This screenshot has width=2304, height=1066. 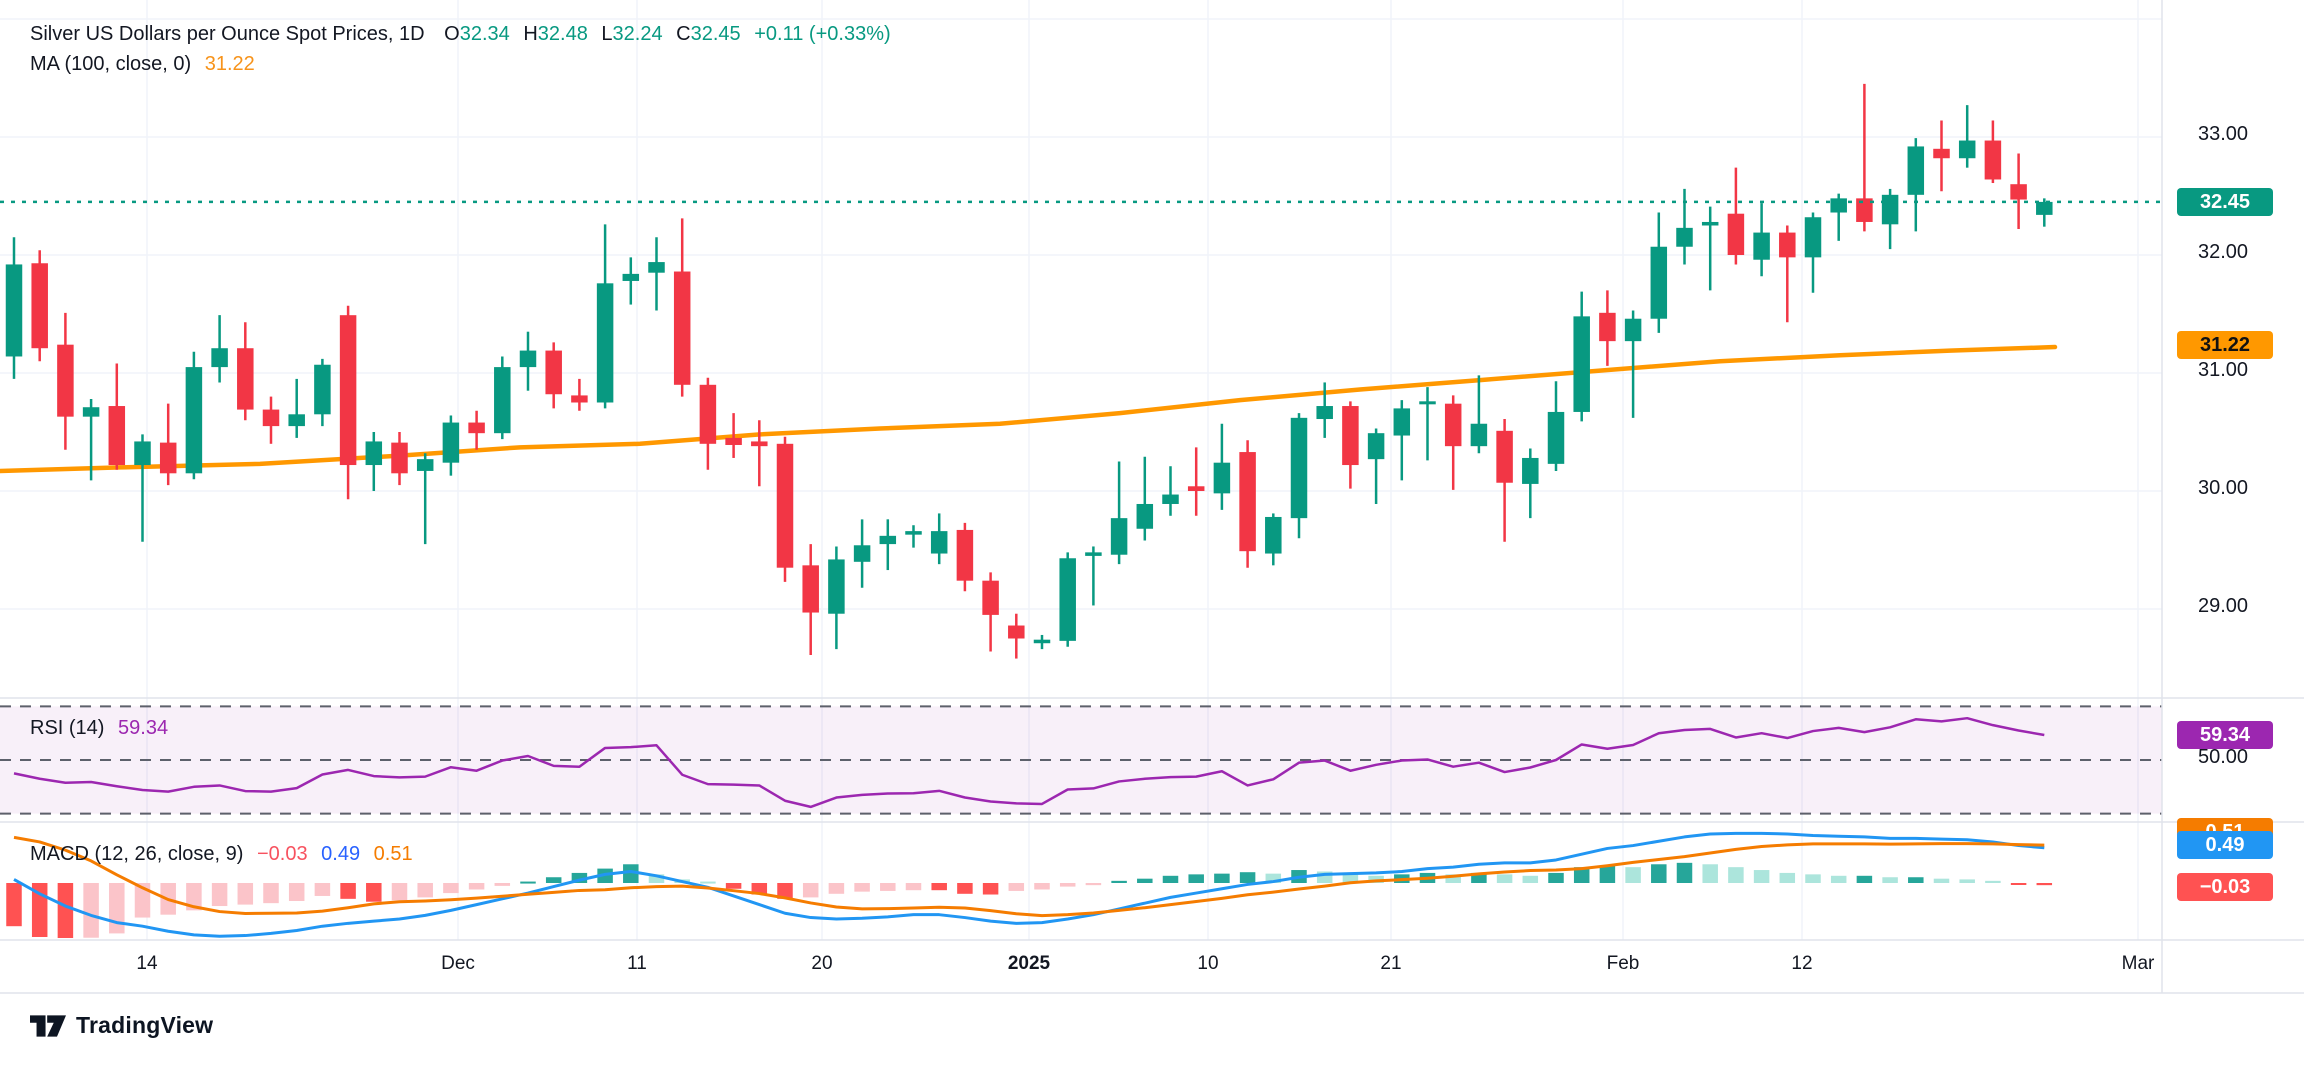 What do you see at coordinates (393, 854) in the screenshot?
I see `macd-signal-value: 0.51` at bounding box center [393, 854].